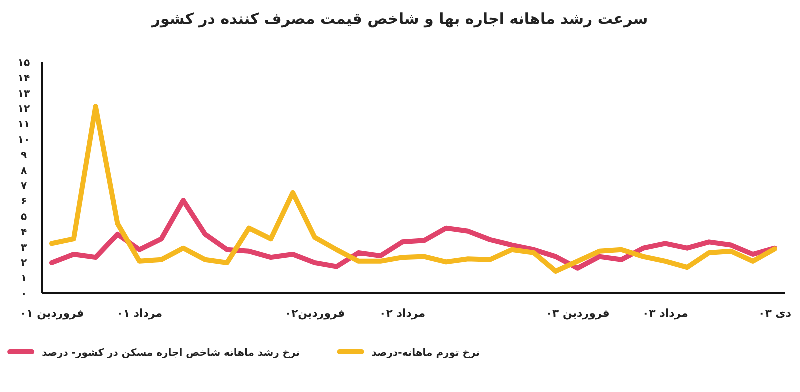  What do you see at coordinates (24, 171) in the screenshot?
I see `y-tick-label: ۸` at bounding box center [24, 171].